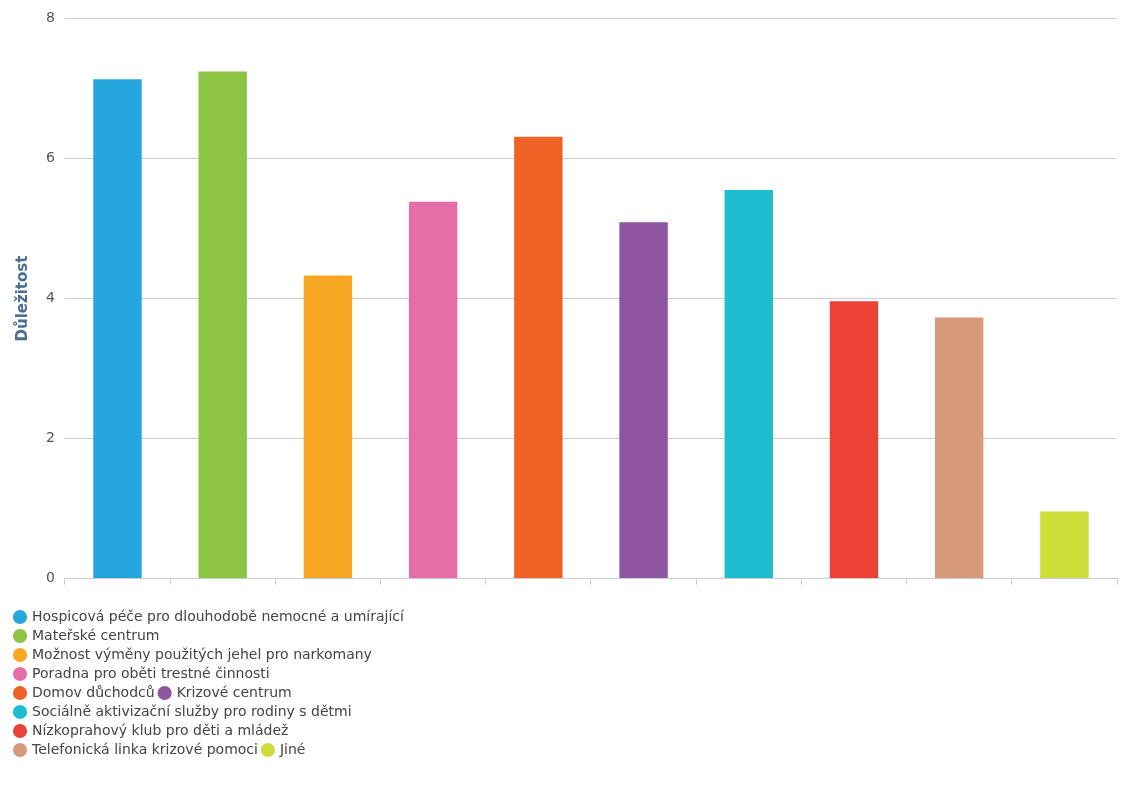 The height and width of the screenshot is (811, 1139). What do you see at coordinates (192, 710) in the screenshot?
I see `legend-label: Sociálně aktivizační služby pro rodiny s dětmi` at bounding box center [192, 710].